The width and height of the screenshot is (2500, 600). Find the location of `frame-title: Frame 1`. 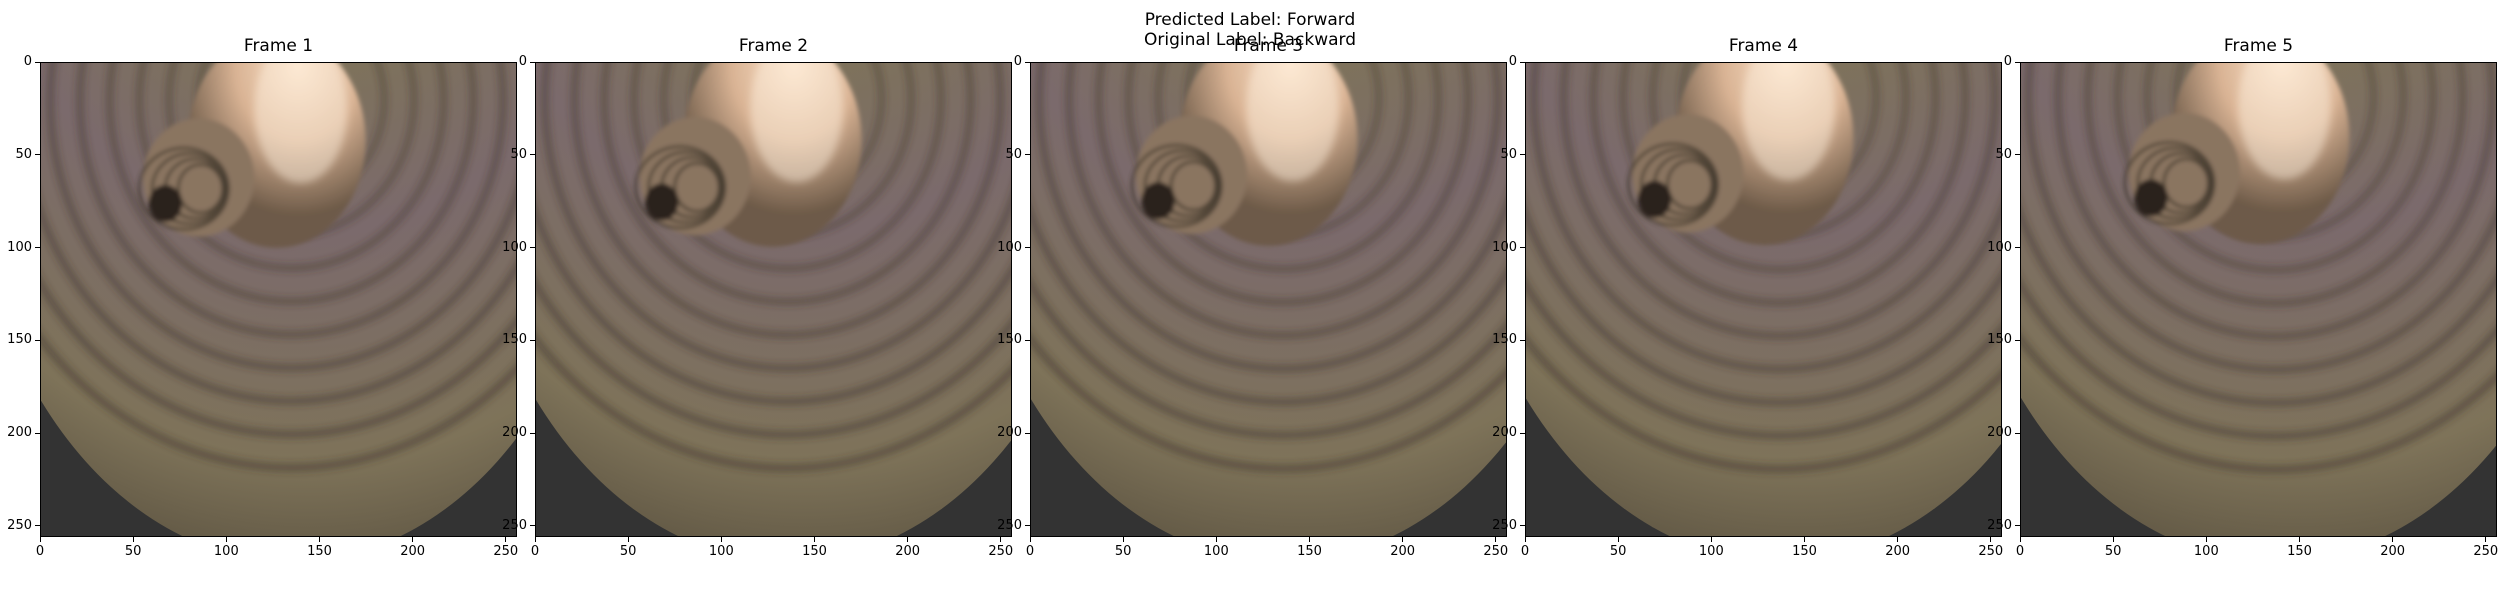

frame-title: Frame 1 is located at coordinates (278, 46).